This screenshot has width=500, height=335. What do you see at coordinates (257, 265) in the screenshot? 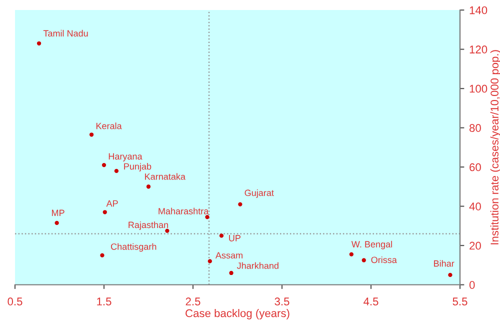
I see `annotation: Jharkhand` at bounding box center [257, 265].